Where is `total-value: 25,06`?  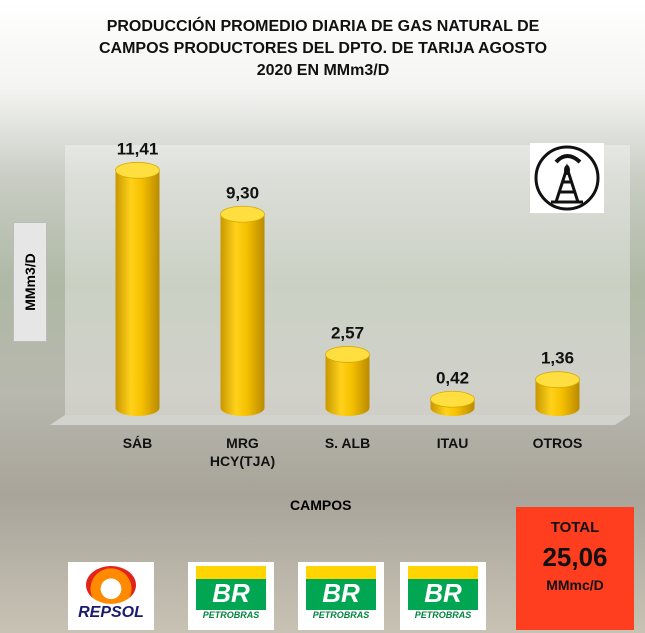 total-value: 25,06 is located at coordinates (575, 557).